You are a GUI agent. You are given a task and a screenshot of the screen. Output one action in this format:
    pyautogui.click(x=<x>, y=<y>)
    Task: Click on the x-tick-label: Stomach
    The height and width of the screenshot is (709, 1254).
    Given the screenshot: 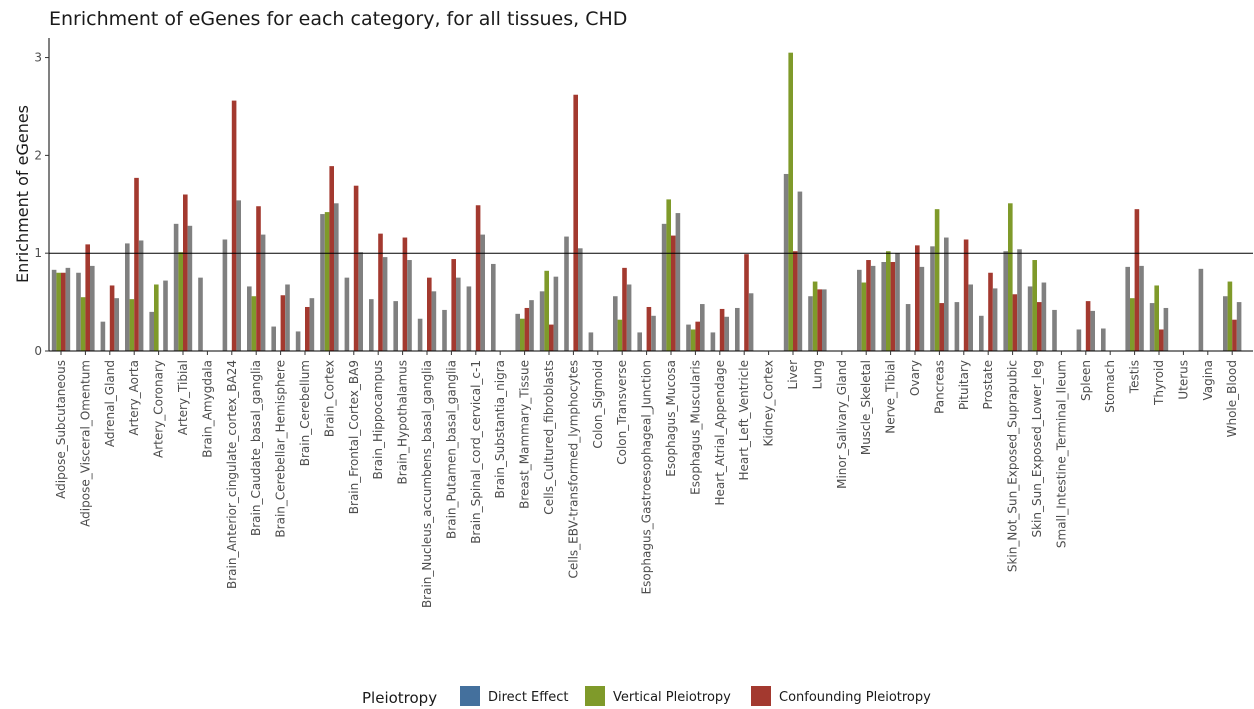 What is the action you would take?
    pyautogui.click(x=1110, y=386)
    